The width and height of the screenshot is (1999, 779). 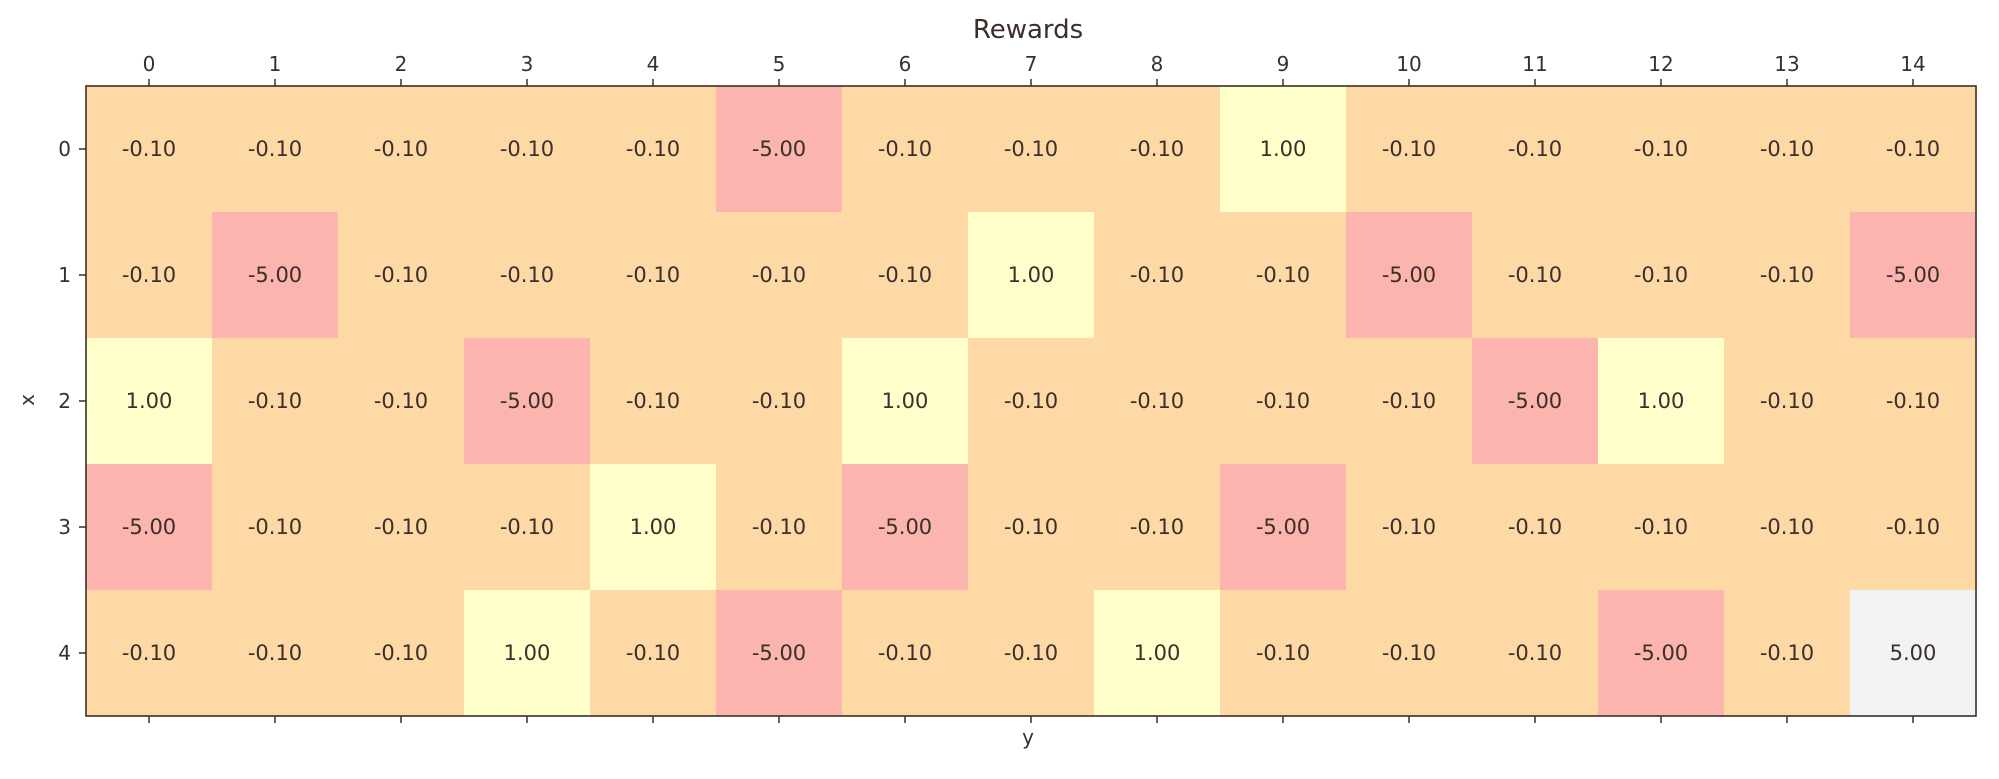 I want to click on x-tick-label: 1, so click(x=275, y=64).